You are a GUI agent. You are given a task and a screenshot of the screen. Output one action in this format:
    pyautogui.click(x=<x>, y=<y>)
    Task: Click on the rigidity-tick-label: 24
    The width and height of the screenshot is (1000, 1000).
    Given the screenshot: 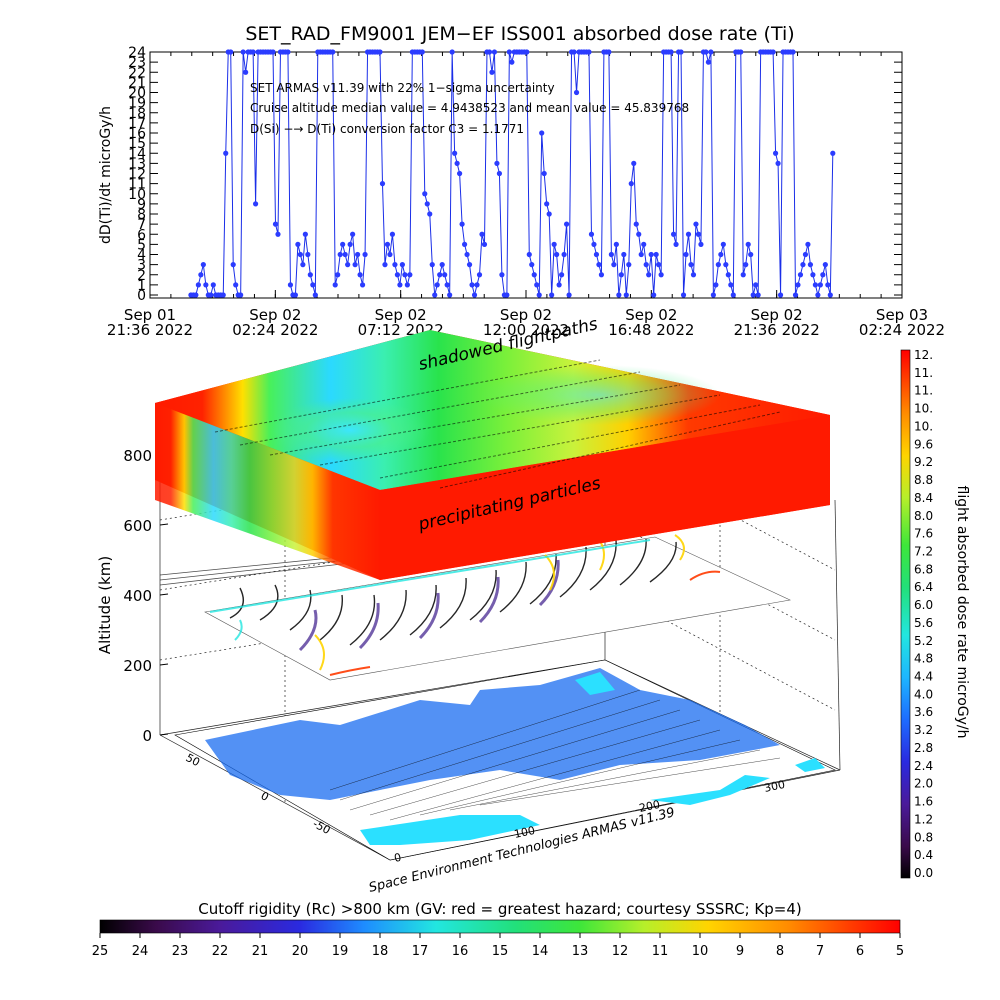 What is the action you would take?
    pyautogui.click(x=140, y=951)
    